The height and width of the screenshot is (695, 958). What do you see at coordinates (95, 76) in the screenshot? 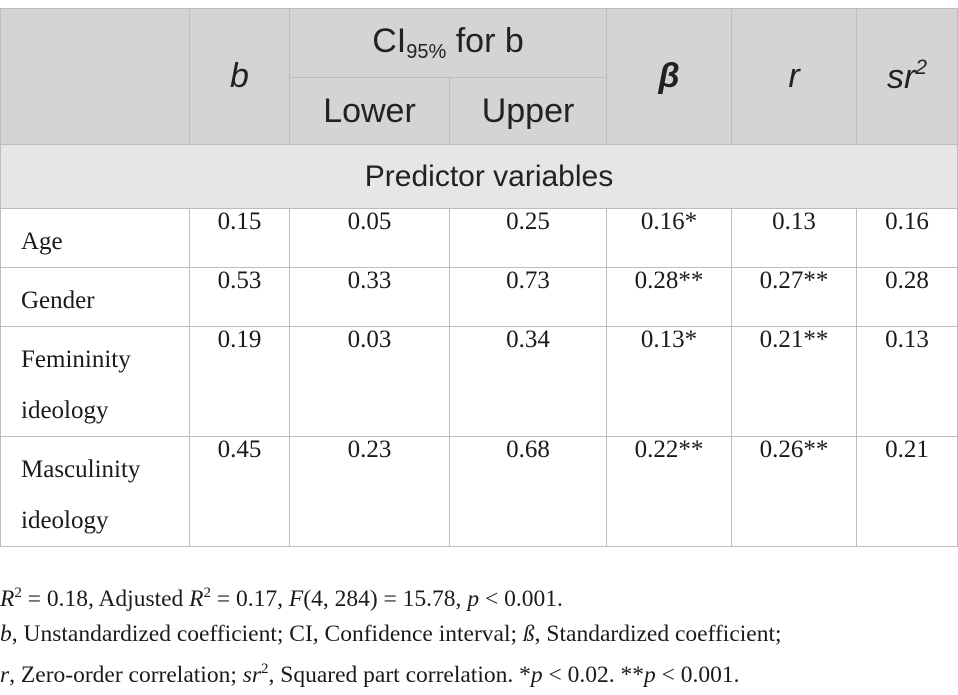
I see `header-blank-cell` at bounding box center [95, 76].